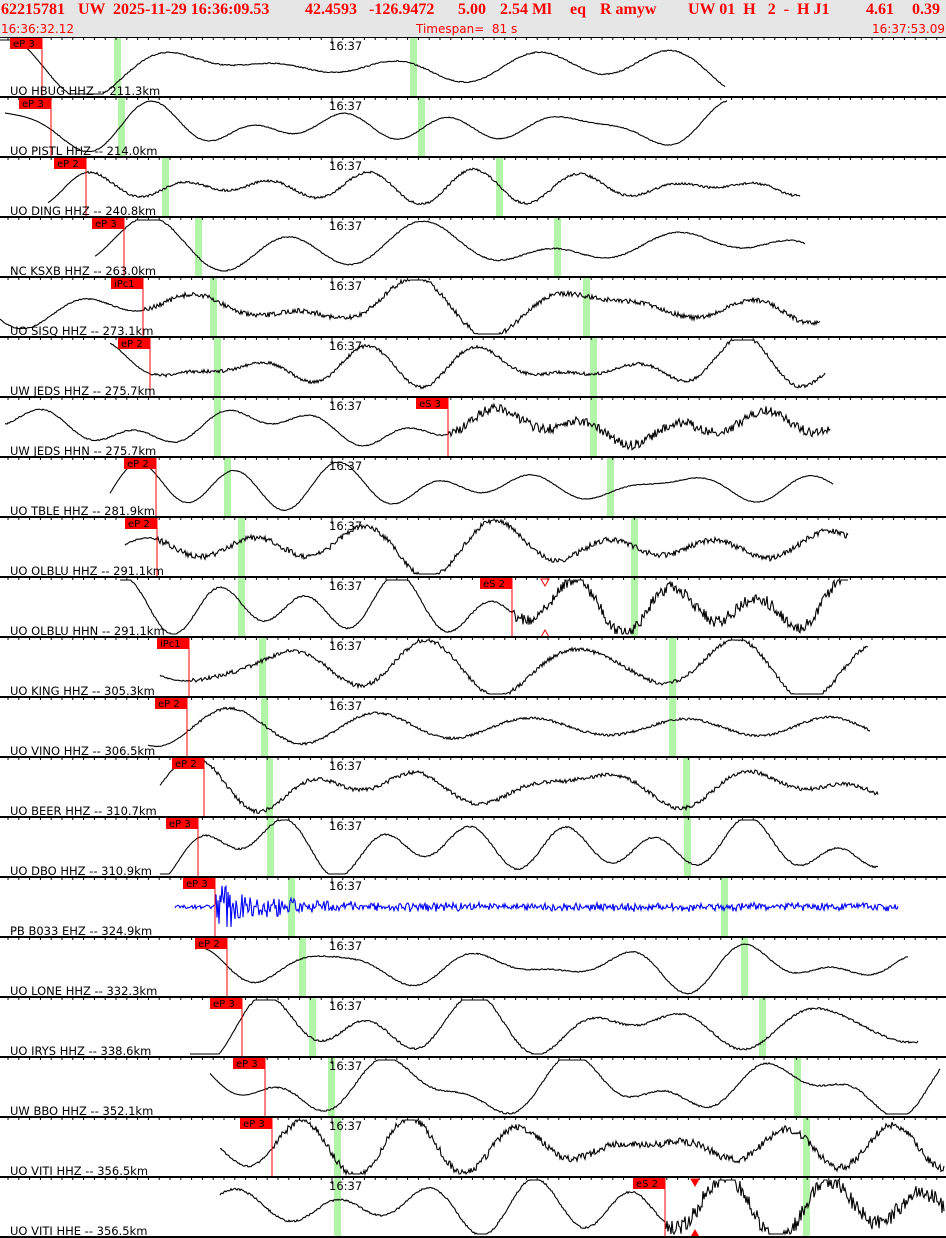 The image size is (946, 1238). Describe the element at coordinates (85, 91) in the screenshot. I see `station-label: UO HBUG HHZ -- 211.3km` at that location.